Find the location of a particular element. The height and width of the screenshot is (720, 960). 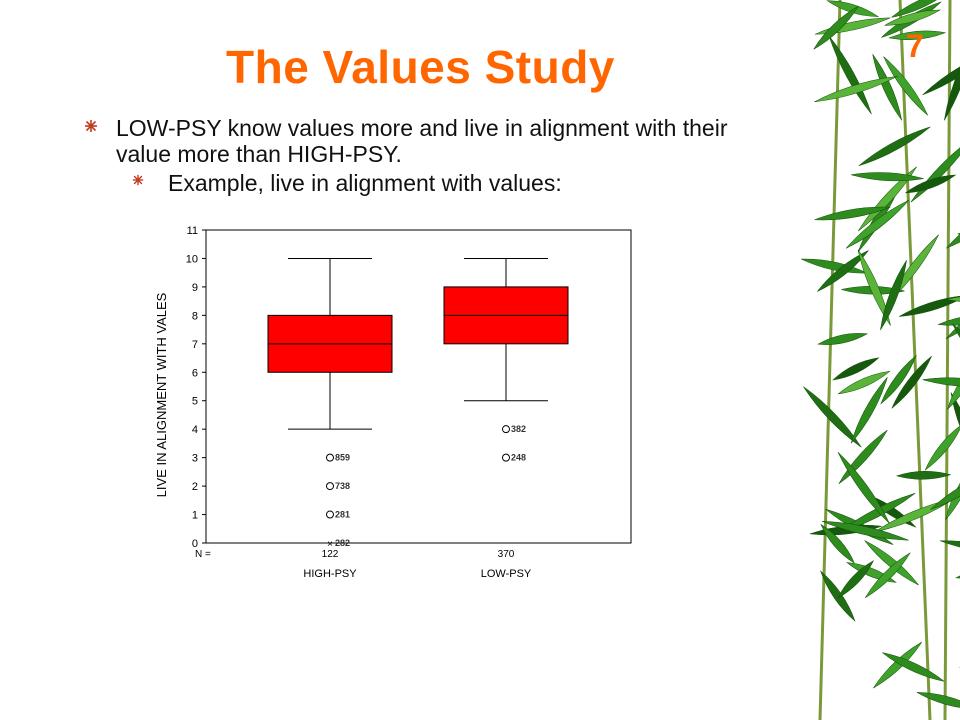

y-tick-label: 11 is located at coordinates (192, 231).